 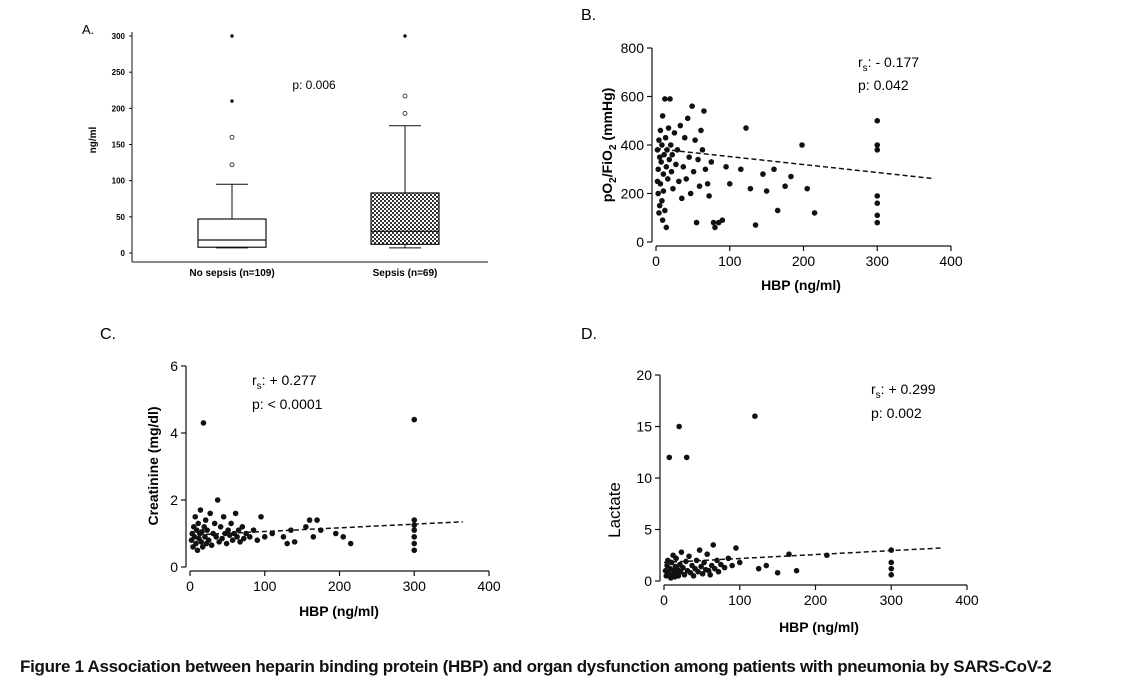 I want to click on panel-c-trend-line, so click(x=326, y=528).